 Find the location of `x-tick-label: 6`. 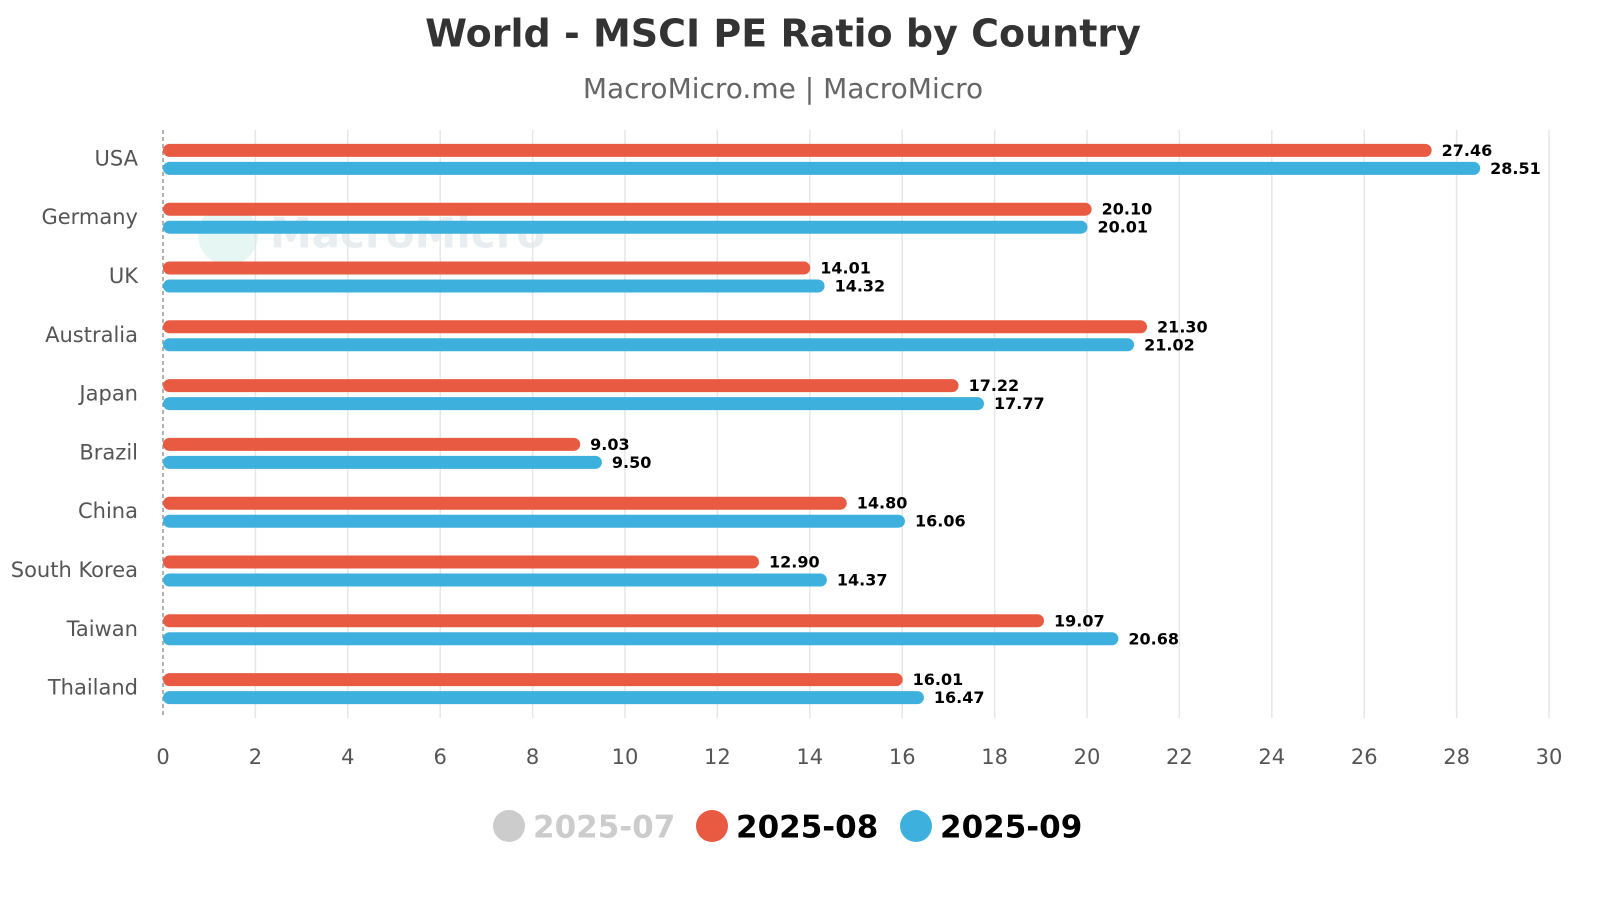

x-tick-label: 6 is located at coordinates (440, 757).